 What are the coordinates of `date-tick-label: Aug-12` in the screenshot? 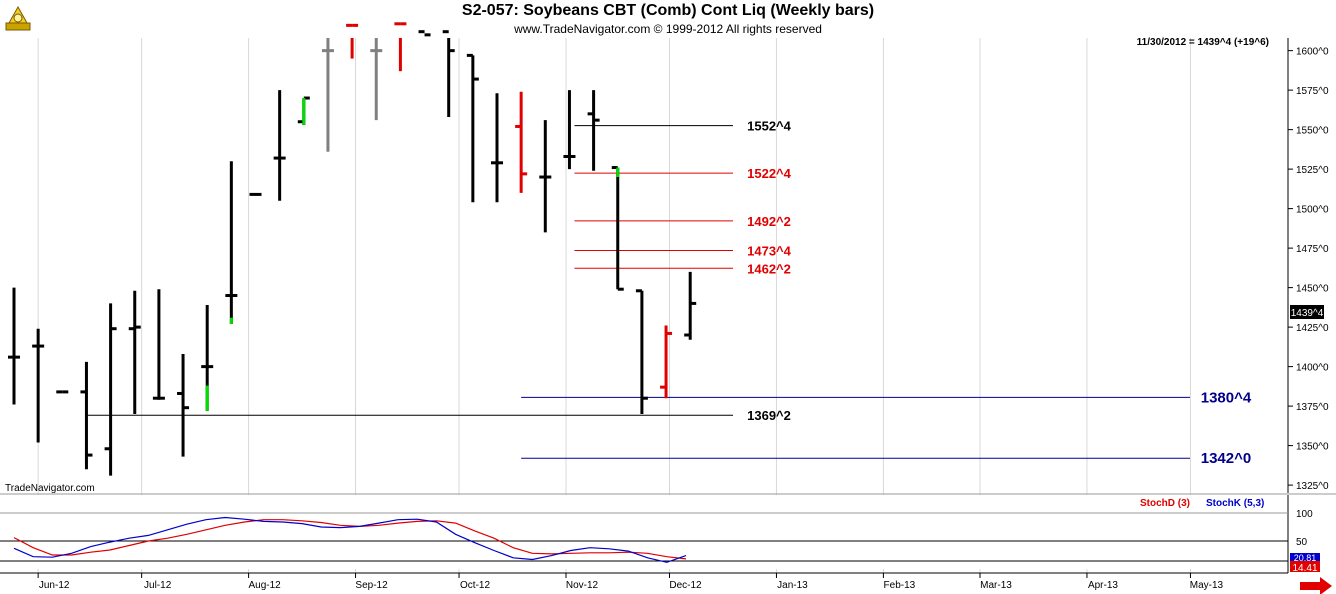 It's located at (264, 585).